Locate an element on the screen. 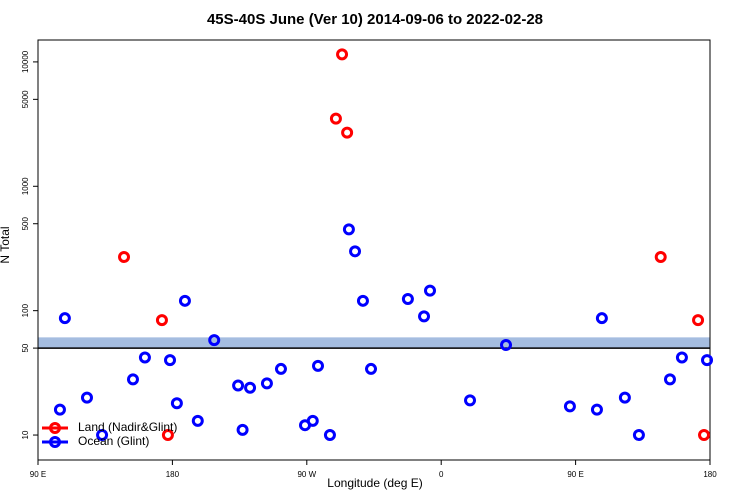  x-axis-label: Longitude (deg E) is located at coordinates (374, 483).